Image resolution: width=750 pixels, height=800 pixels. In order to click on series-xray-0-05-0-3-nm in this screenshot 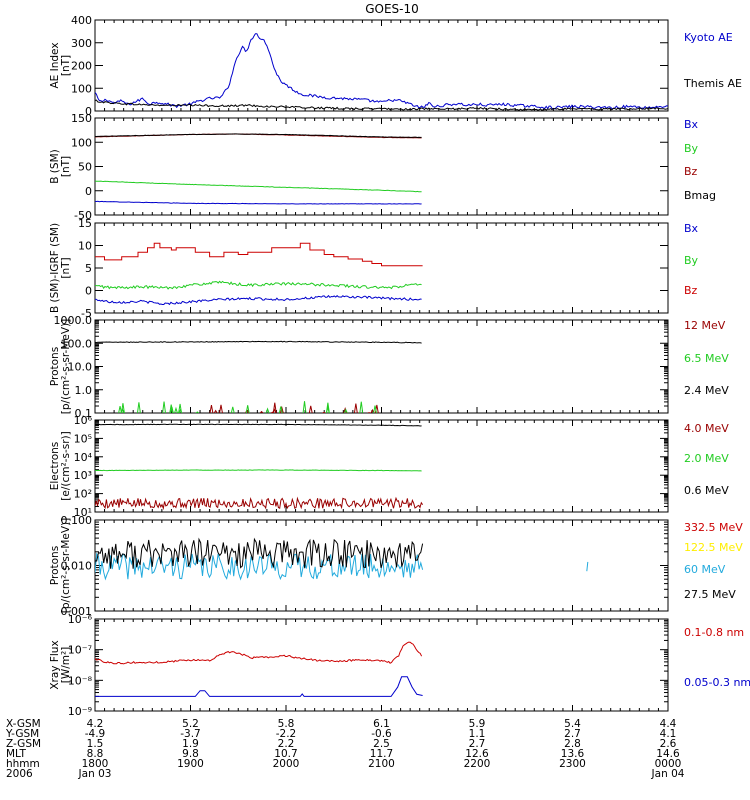, I will do `click(259, 686)`.